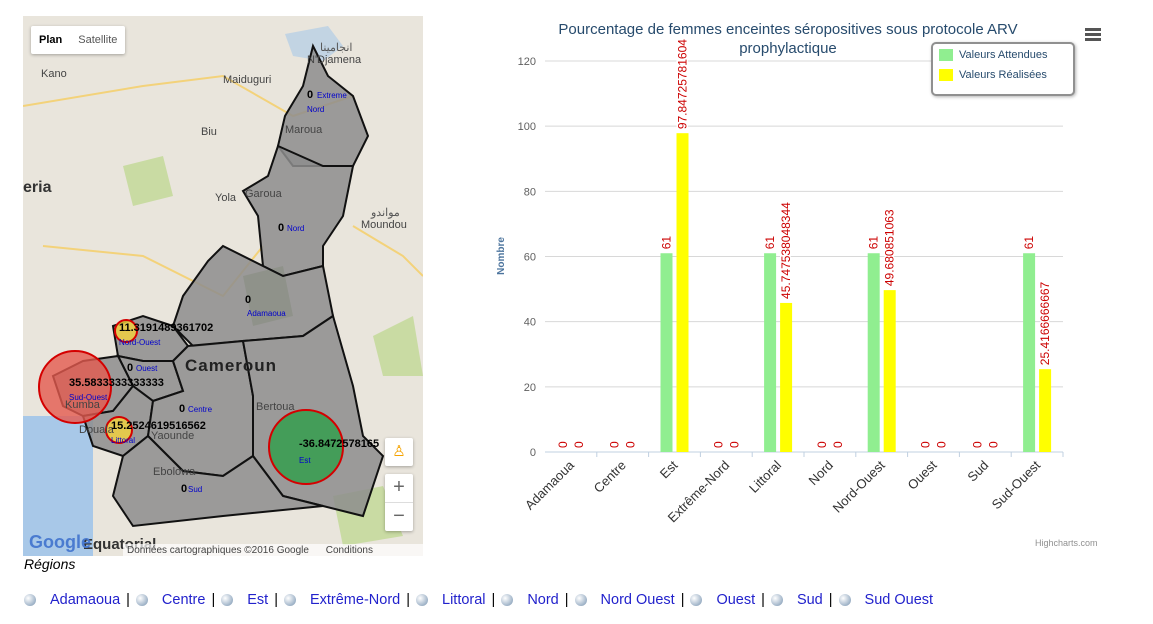 The image size is (1153, 624). What do you see at coordinates (899, 600) in the screenshot?
I see `region-link: Sud Ouest` at bounding box center [899, 600].